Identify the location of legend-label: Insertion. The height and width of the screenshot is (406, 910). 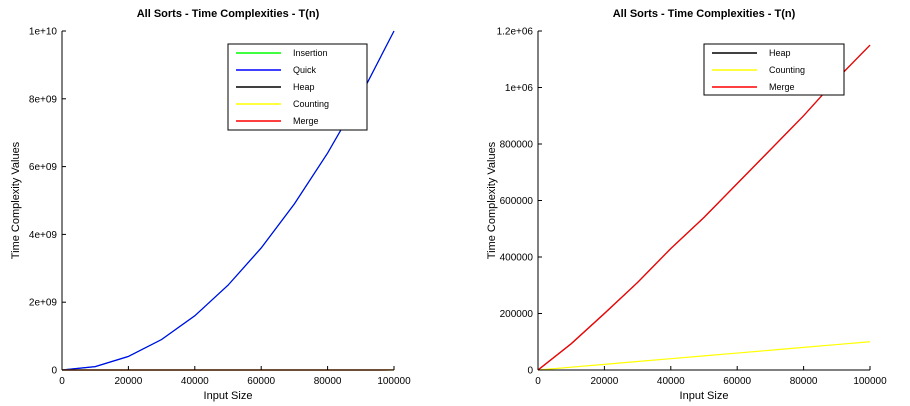
(310, 53).